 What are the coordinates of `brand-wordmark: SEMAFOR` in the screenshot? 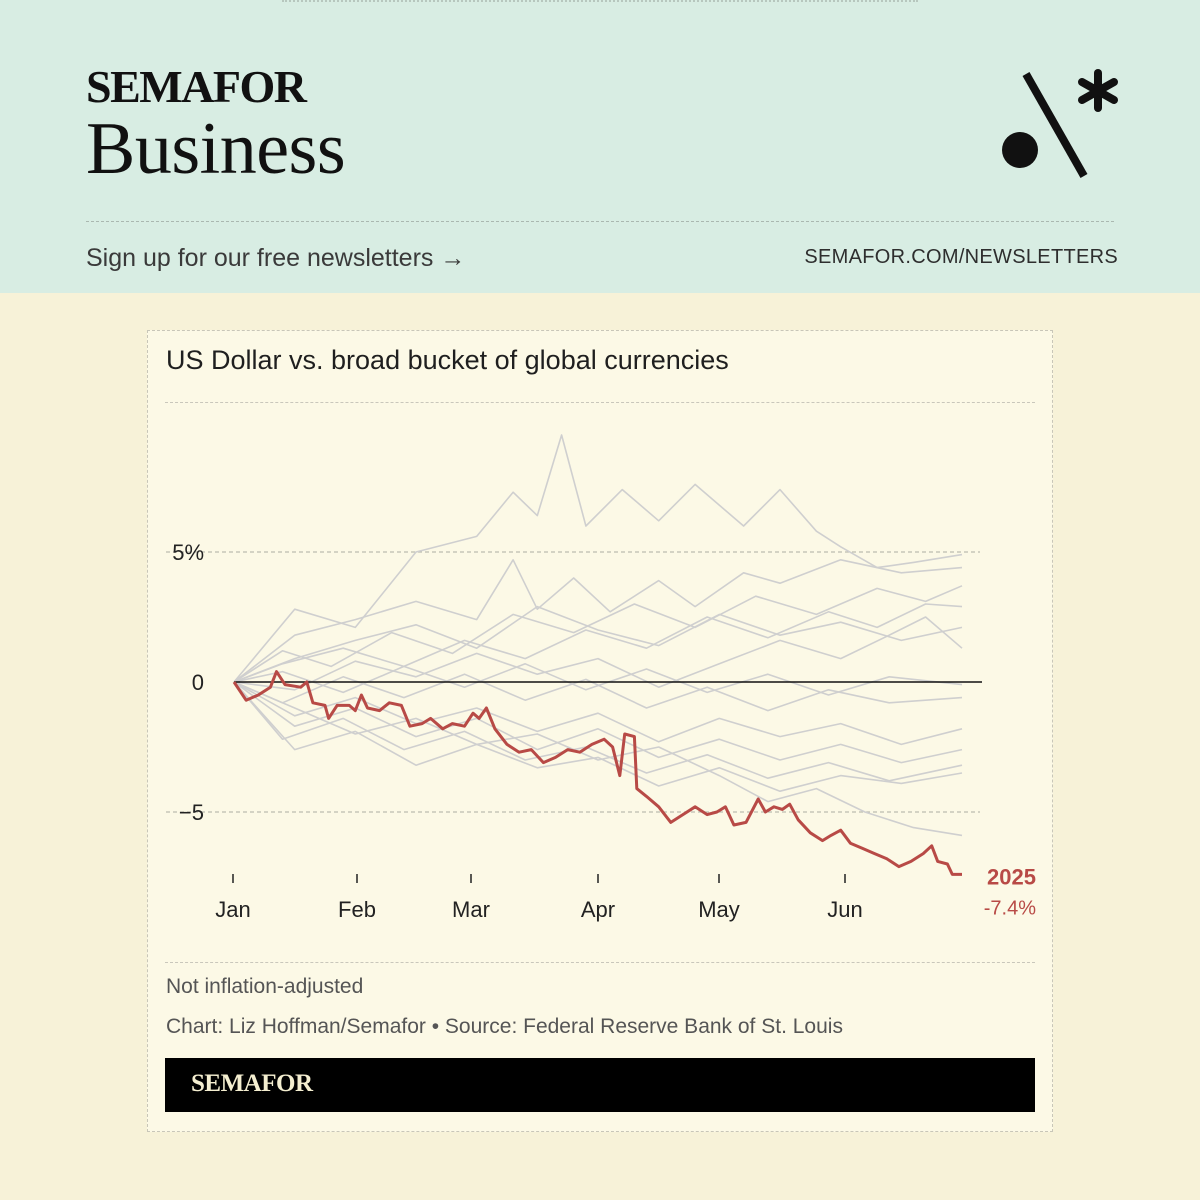 It's located at (196, 86).